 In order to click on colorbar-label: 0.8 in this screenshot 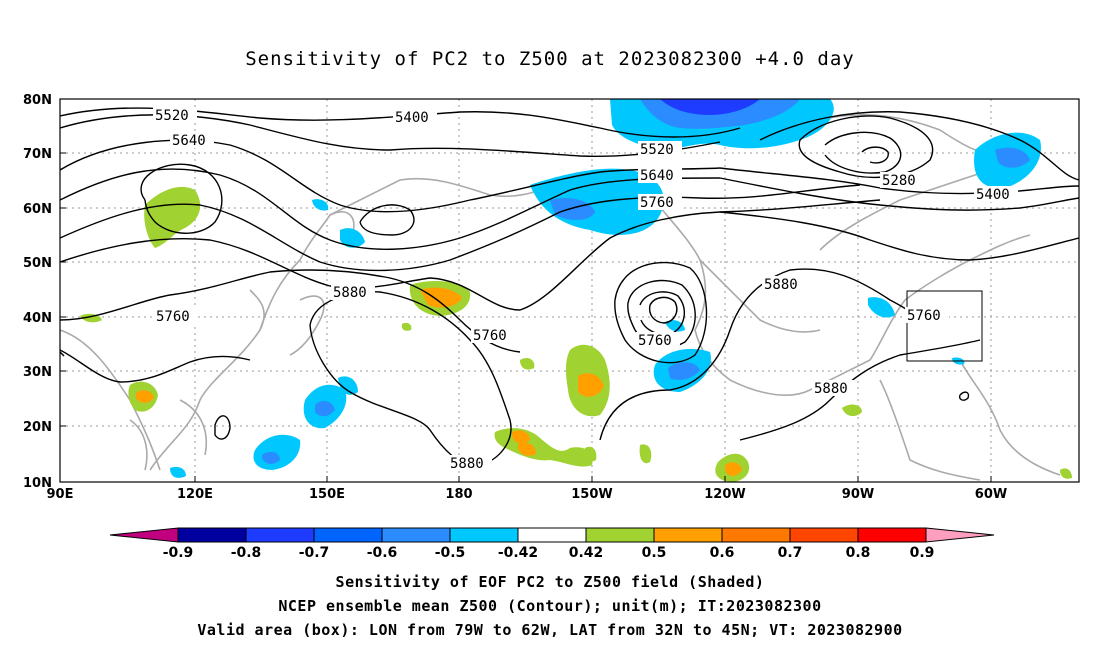, I will do `click(858, 553)`.